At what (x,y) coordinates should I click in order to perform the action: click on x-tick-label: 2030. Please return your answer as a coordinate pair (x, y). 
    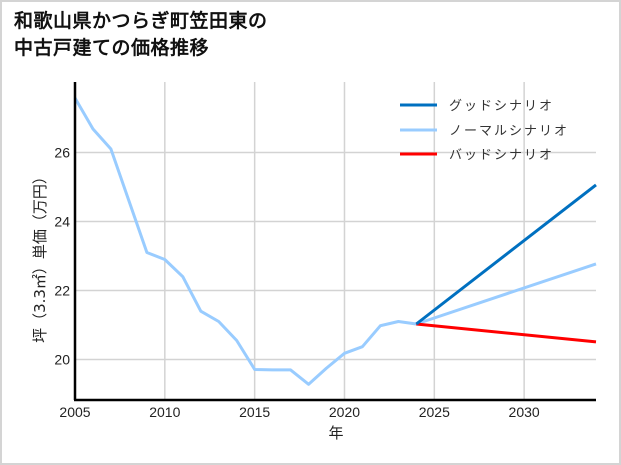
    Looking at the image, I should click on (524, 412).